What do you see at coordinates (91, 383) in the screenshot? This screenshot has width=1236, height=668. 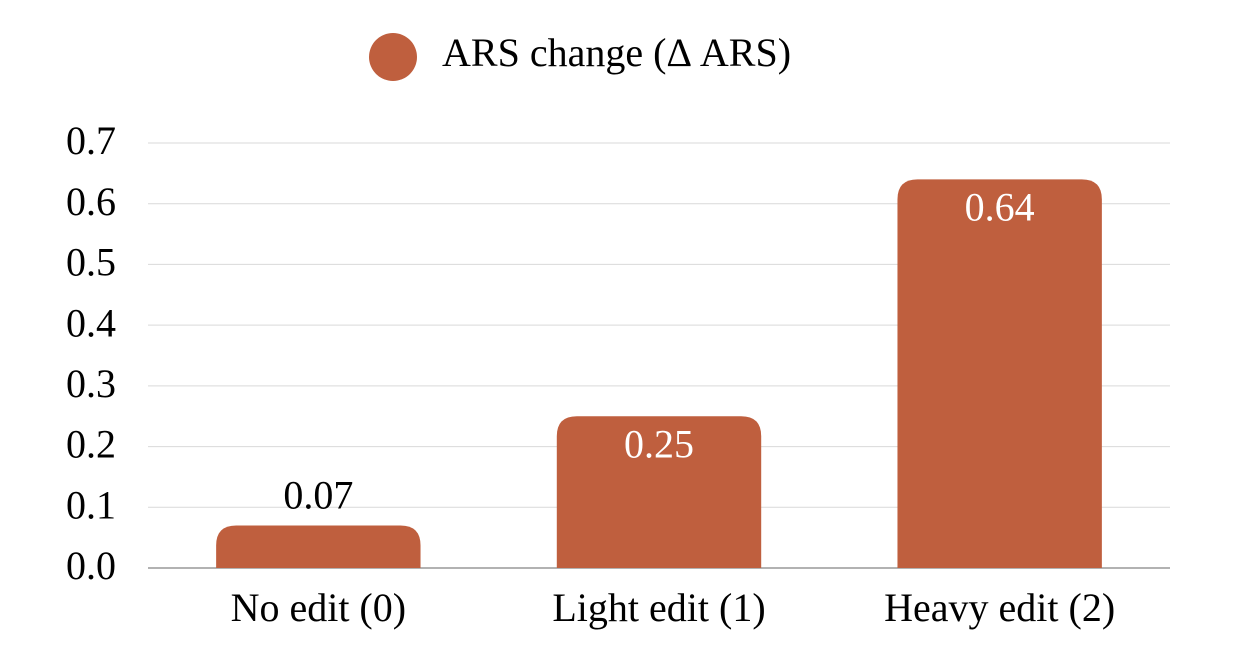 I see `y-tick-label: 0.3` at bounding box center [91, 383].